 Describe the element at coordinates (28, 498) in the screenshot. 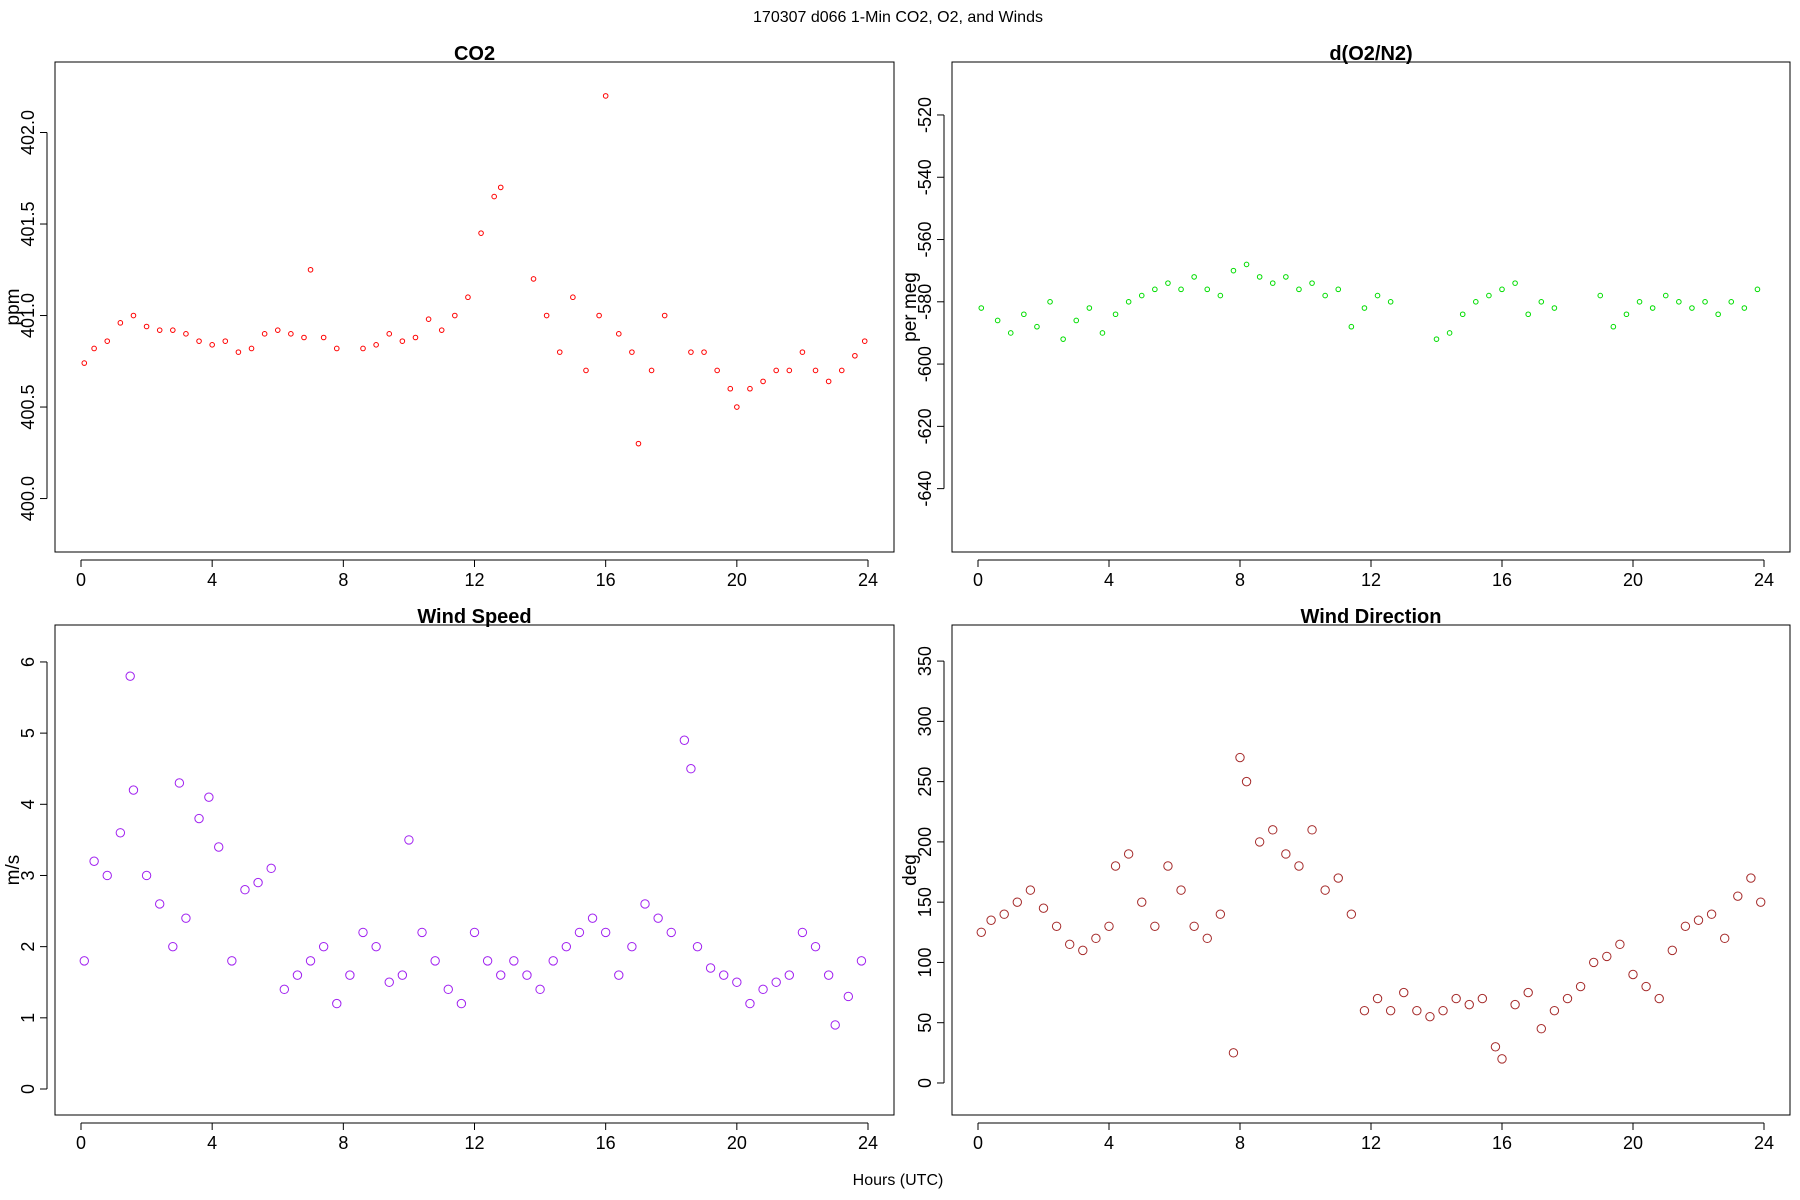

I see `co2-y-tick-label: 400.0` at that location.